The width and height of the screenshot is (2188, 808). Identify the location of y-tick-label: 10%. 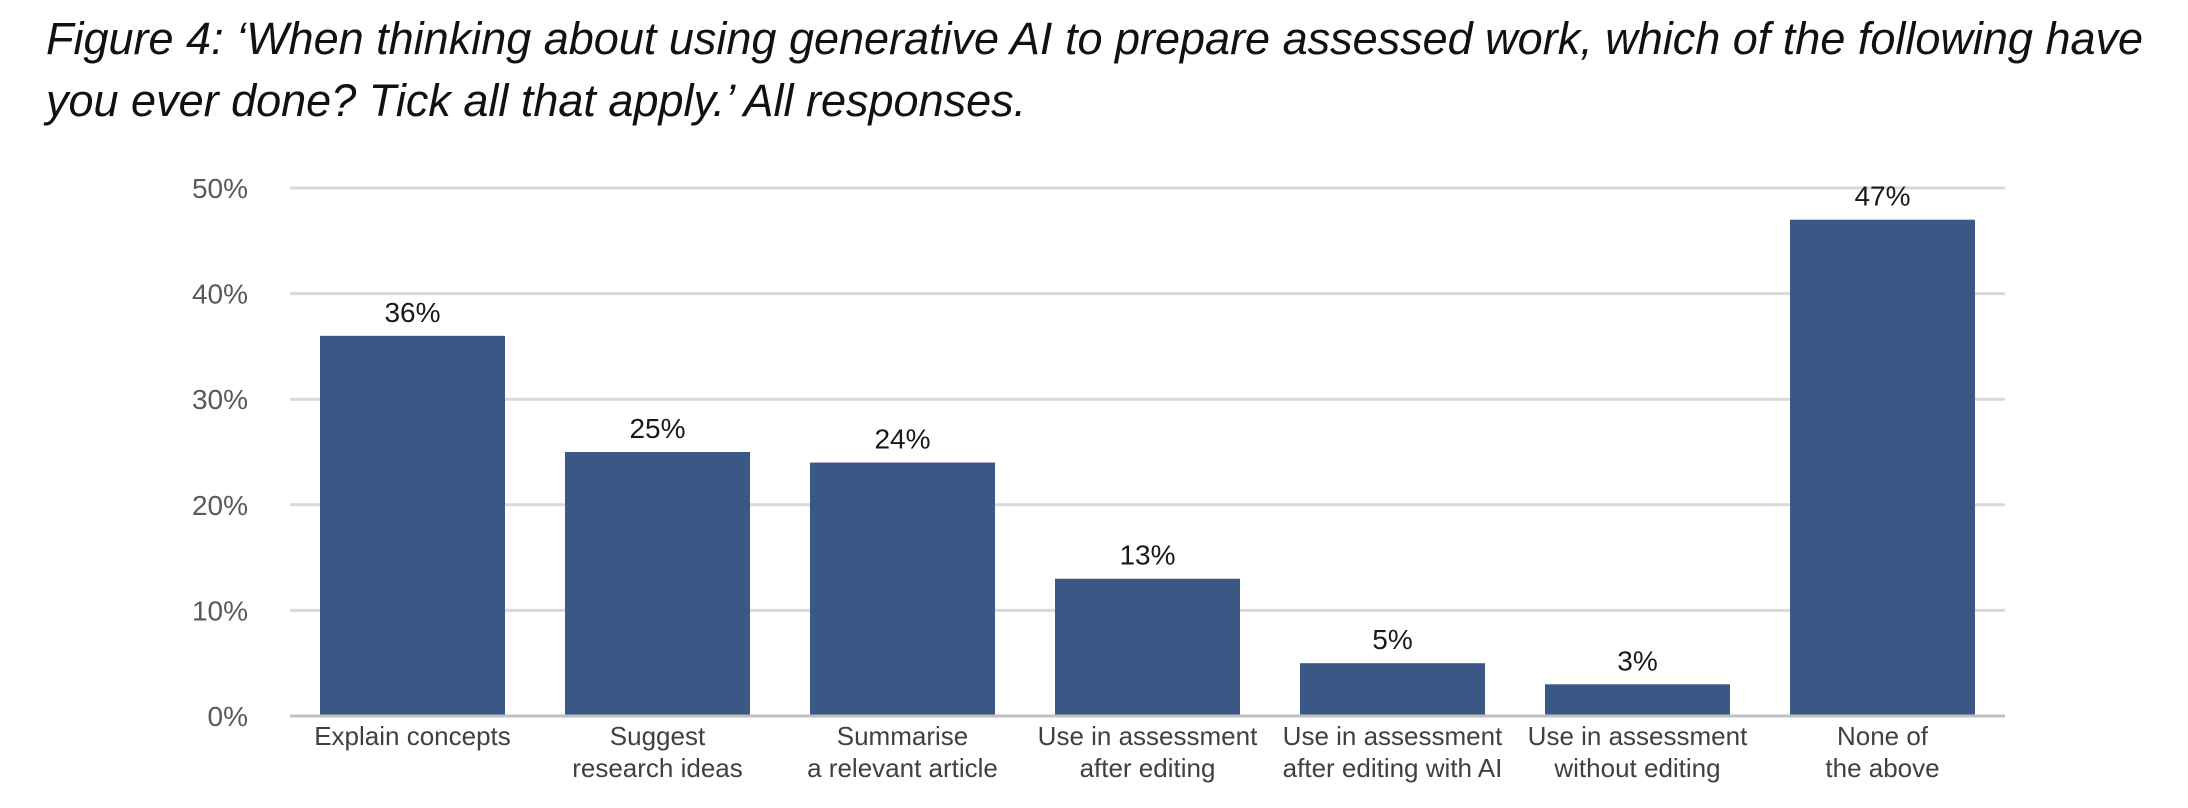
(220, 610).